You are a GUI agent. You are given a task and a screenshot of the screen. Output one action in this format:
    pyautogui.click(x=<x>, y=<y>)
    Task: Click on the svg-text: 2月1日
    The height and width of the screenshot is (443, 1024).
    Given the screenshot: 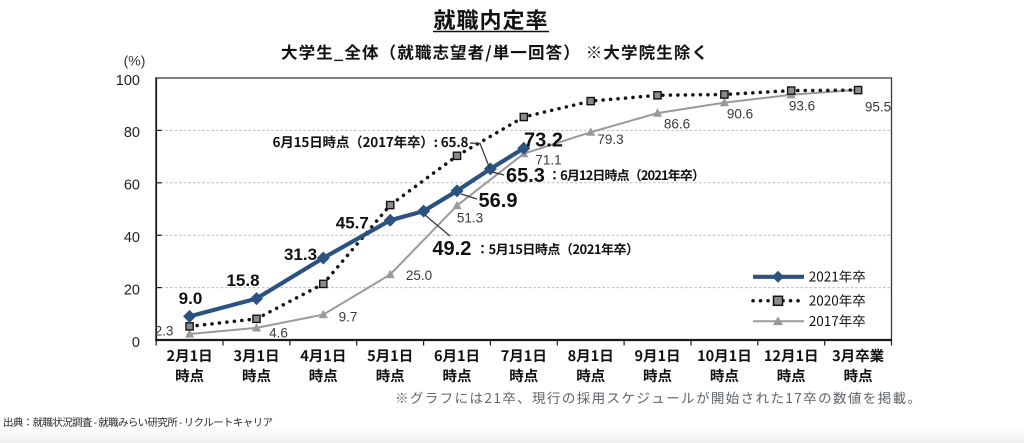 What is the action you would take?
    pyautogui.click(x=190, y=355)
    